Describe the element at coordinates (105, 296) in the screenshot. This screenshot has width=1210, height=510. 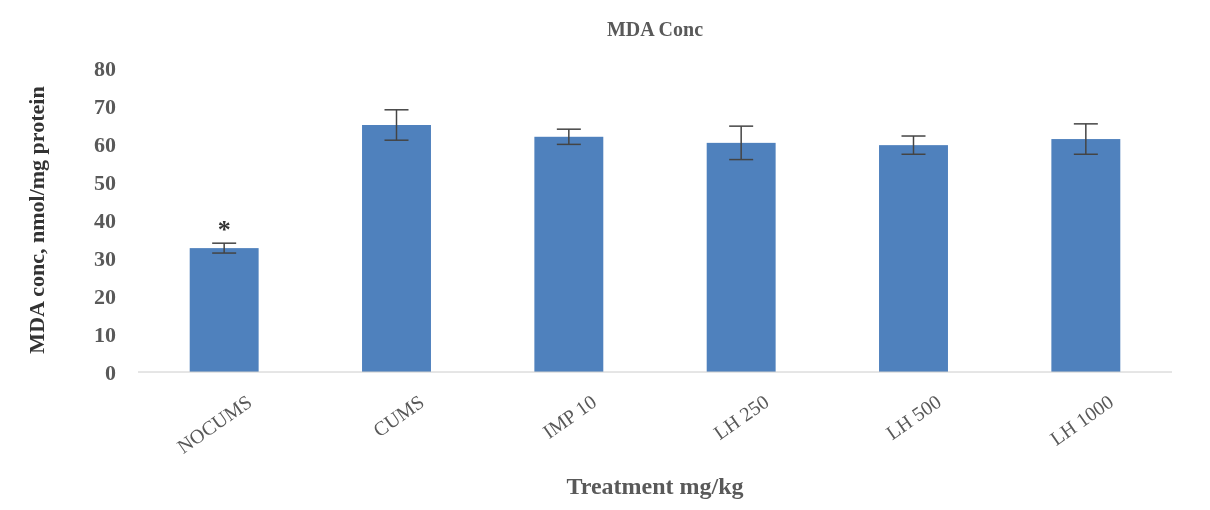
I see `y-tick-label: 20` at that location.